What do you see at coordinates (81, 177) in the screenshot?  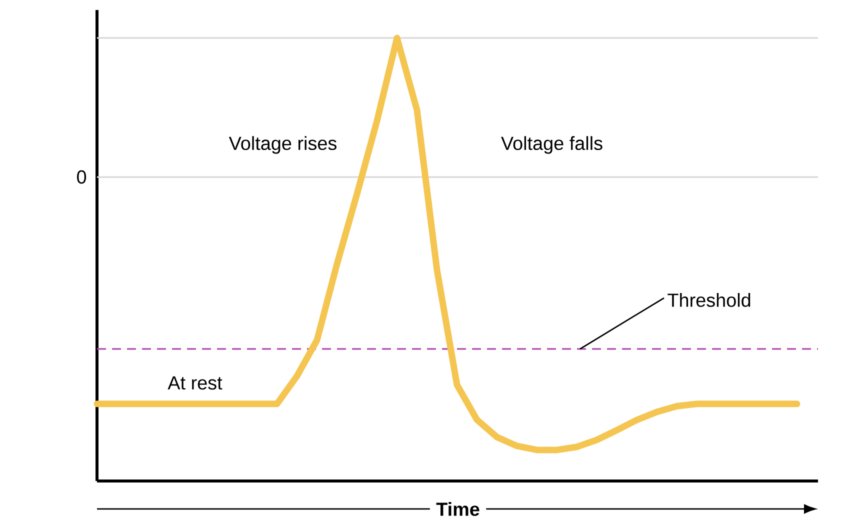 I see `text: 0` at bounding box center [81, 177].